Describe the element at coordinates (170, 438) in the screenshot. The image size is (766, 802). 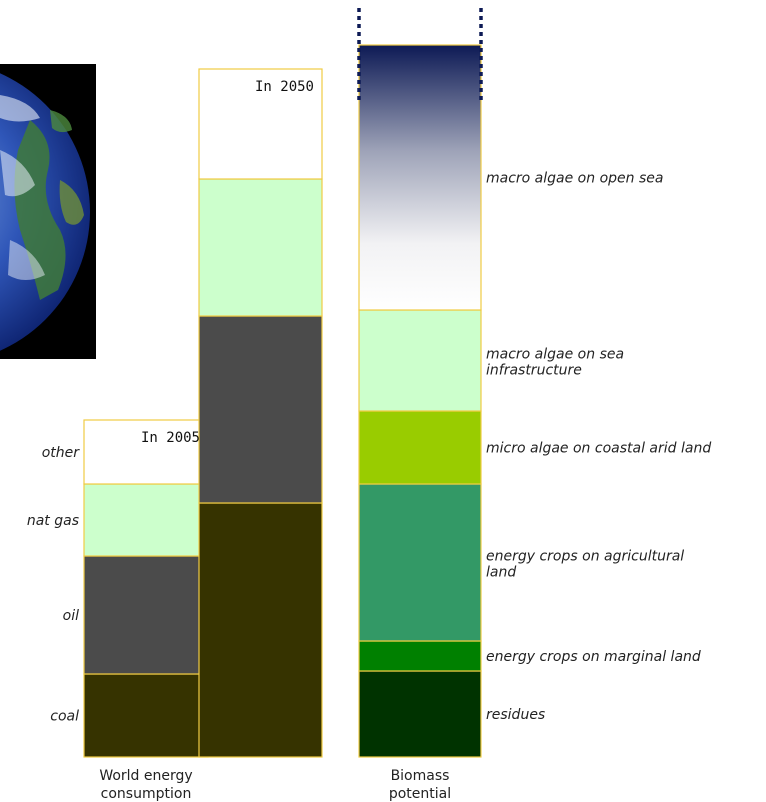
I see `bar-label-0: In 2005` at that location.